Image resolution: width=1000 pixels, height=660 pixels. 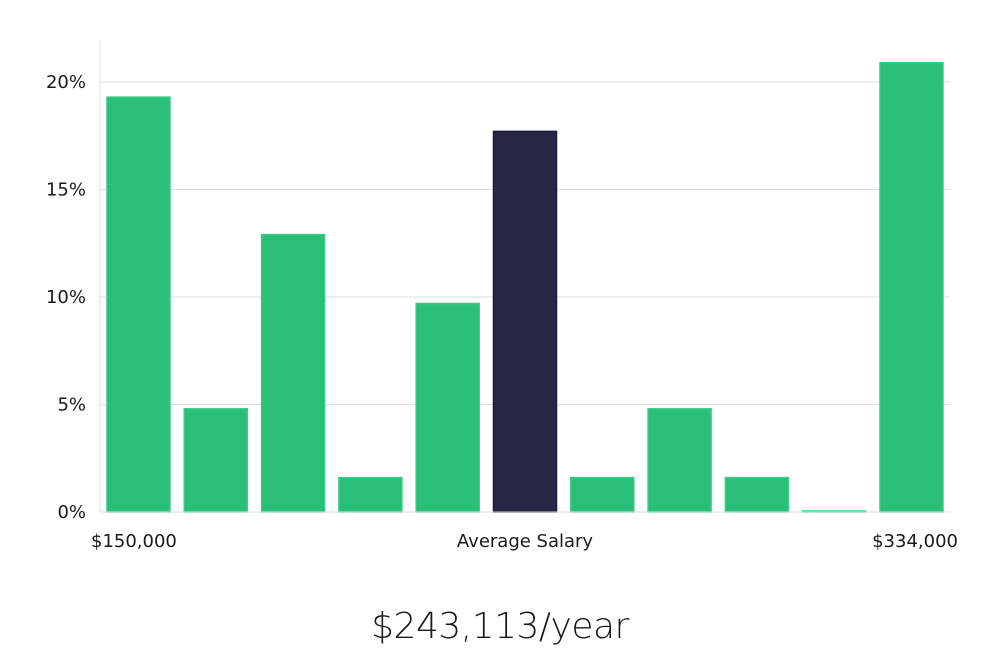 What do you see at coordinates (71, 405) in the screenshot?
I see `y-tick-label: 5%` at bounding box center [71, 405].